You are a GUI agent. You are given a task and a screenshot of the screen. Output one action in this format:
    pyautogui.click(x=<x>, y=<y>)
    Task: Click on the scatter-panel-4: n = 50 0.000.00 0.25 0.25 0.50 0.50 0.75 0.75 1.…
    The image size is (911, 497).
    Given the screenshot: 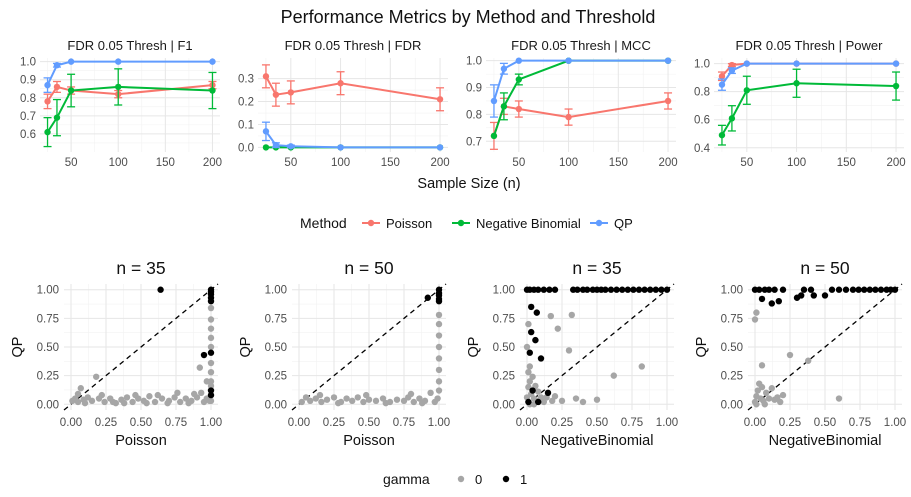 What is the action you would take?
    pyautogui.click(x=800, y=353)
    